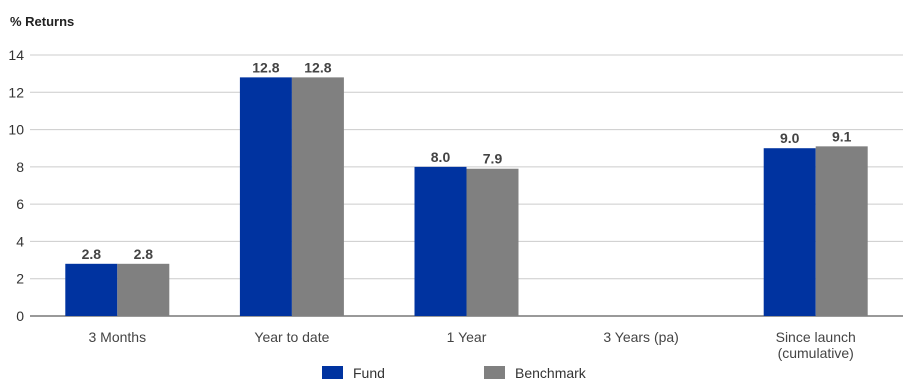 The height and width of the screenshot is (381, 908). Describe the element at coordinates (42, 21) in the screenshot. I see `y-axis-title: % Returns` at that location.